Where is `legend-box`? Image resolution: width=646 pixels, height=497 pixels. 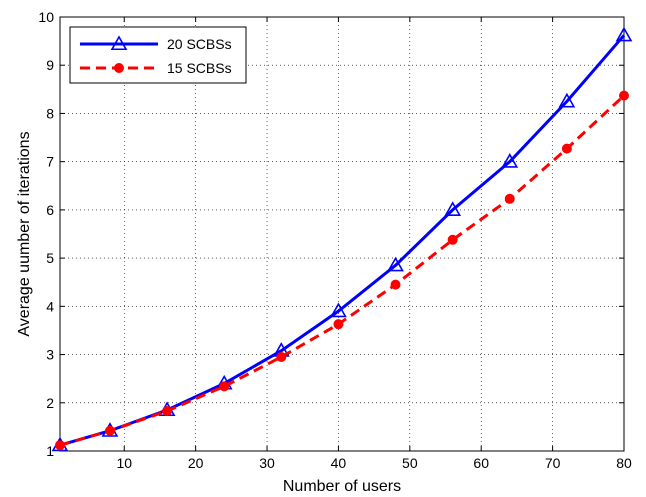 legend-box is located at coordinates (158, 55).